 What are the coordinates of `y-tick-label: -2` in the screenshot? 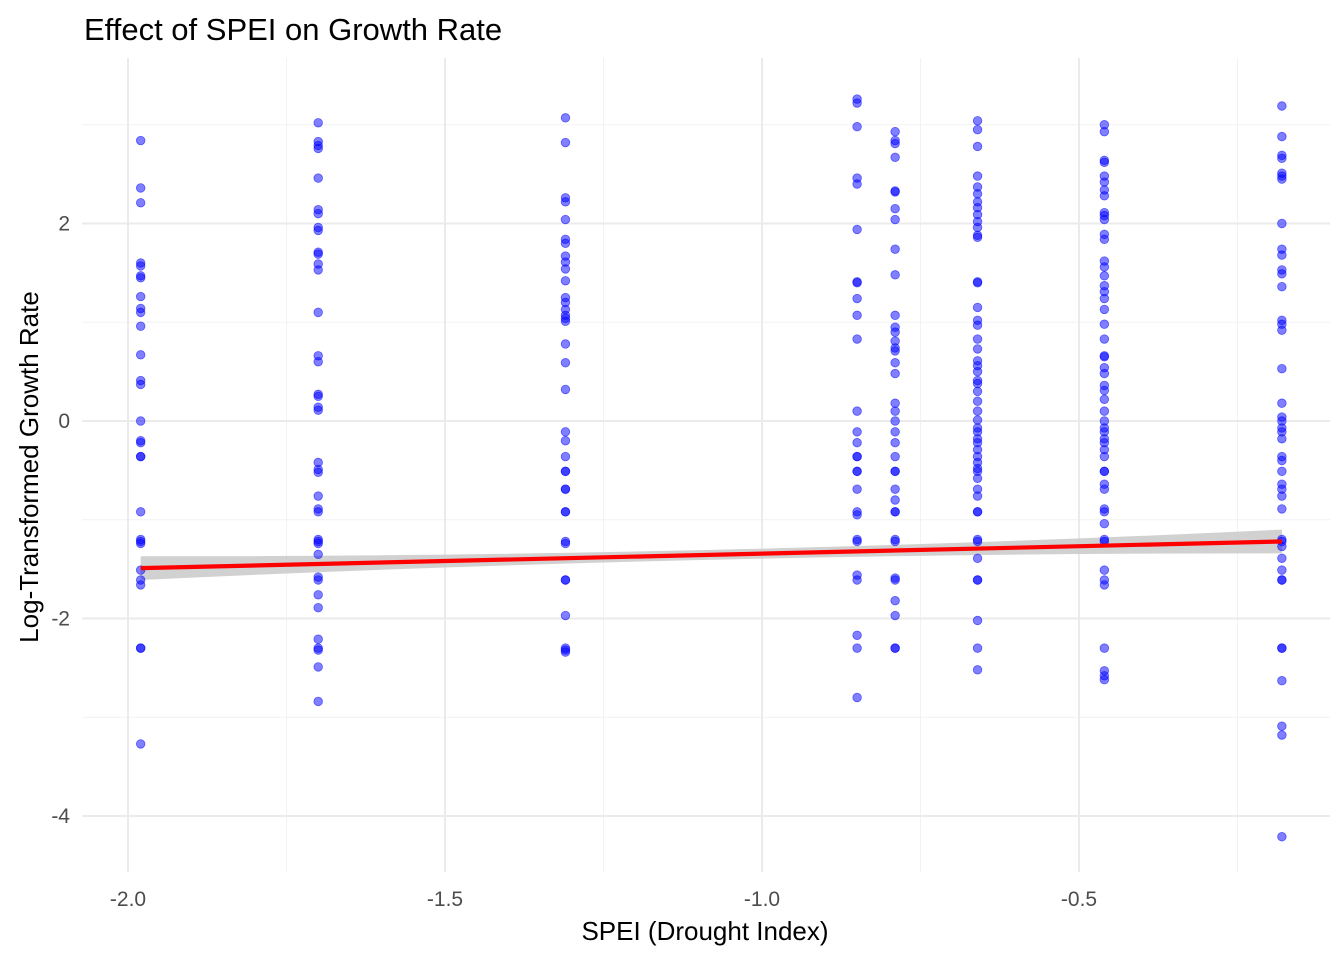 It's located at (60, 619).